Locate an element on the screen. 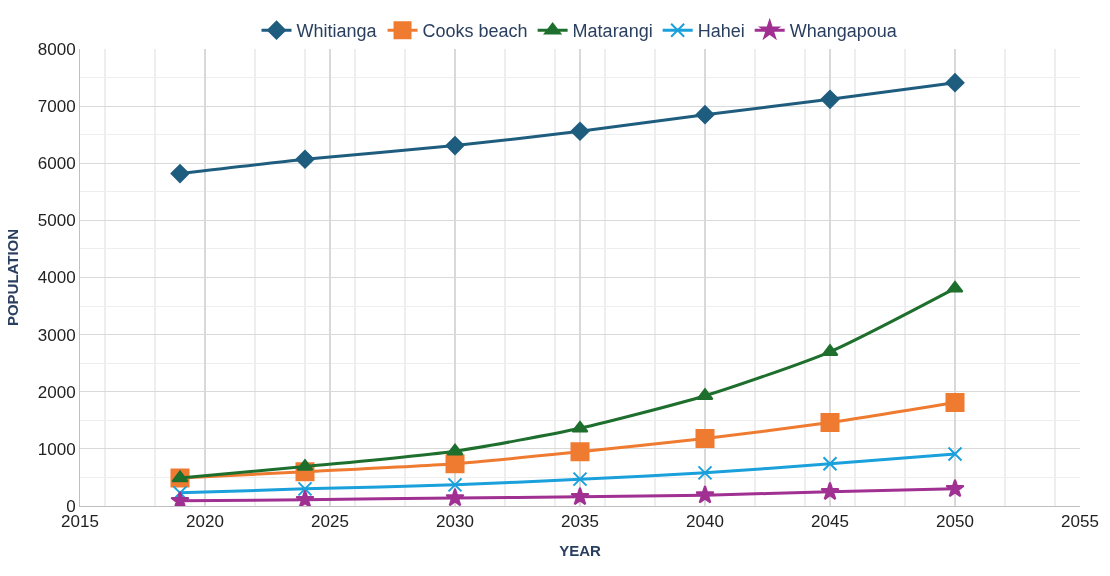 The image size is (1110, 576). y-tick-label: 5000 is located at coordinates (56, 221).